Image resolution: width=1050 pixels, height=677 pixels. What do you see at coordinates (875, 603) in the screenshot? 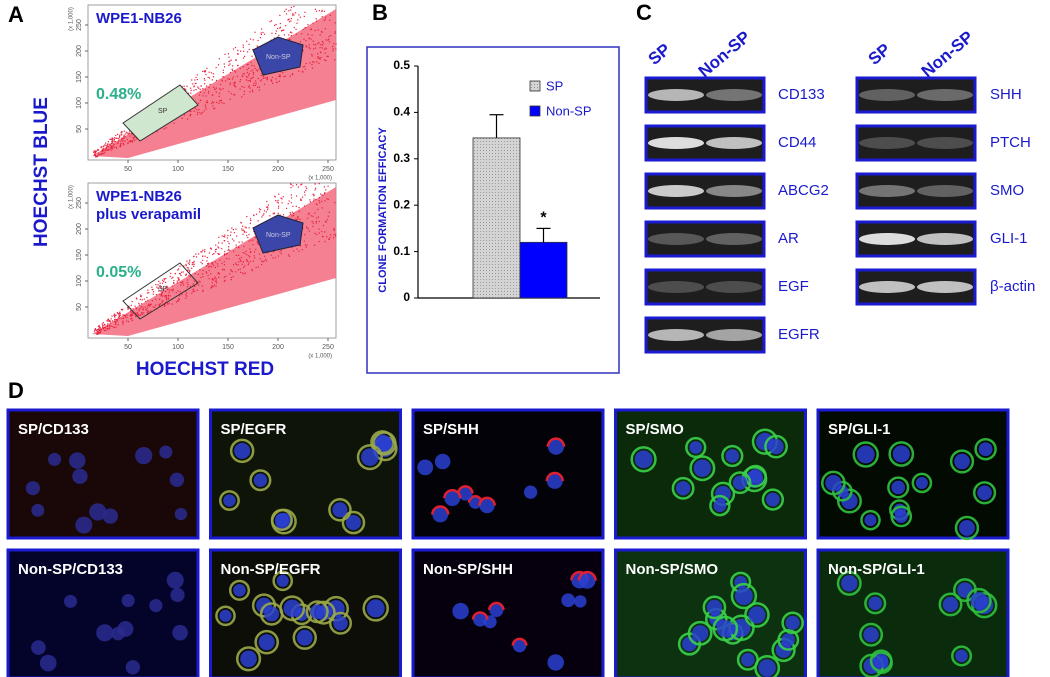
I see `cell-membrane` at bounding box center [875, 603].